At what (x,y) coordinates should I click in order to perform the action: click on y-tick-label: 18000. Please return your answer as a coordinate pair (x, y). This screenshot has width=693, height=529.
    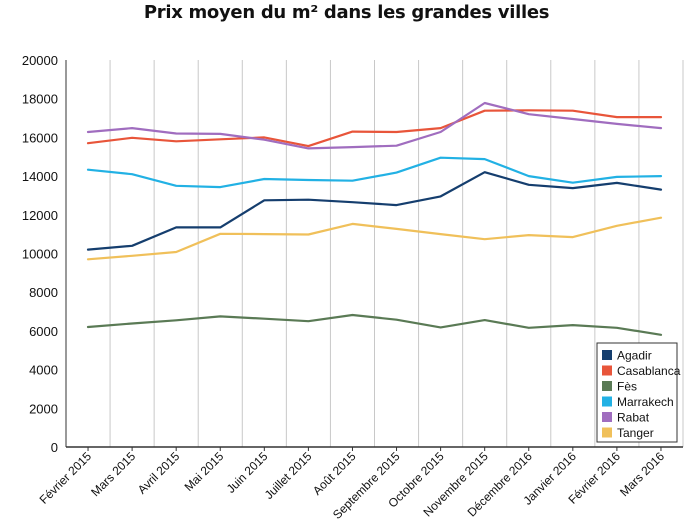
    Looking at the image, I should click on (40, 99).